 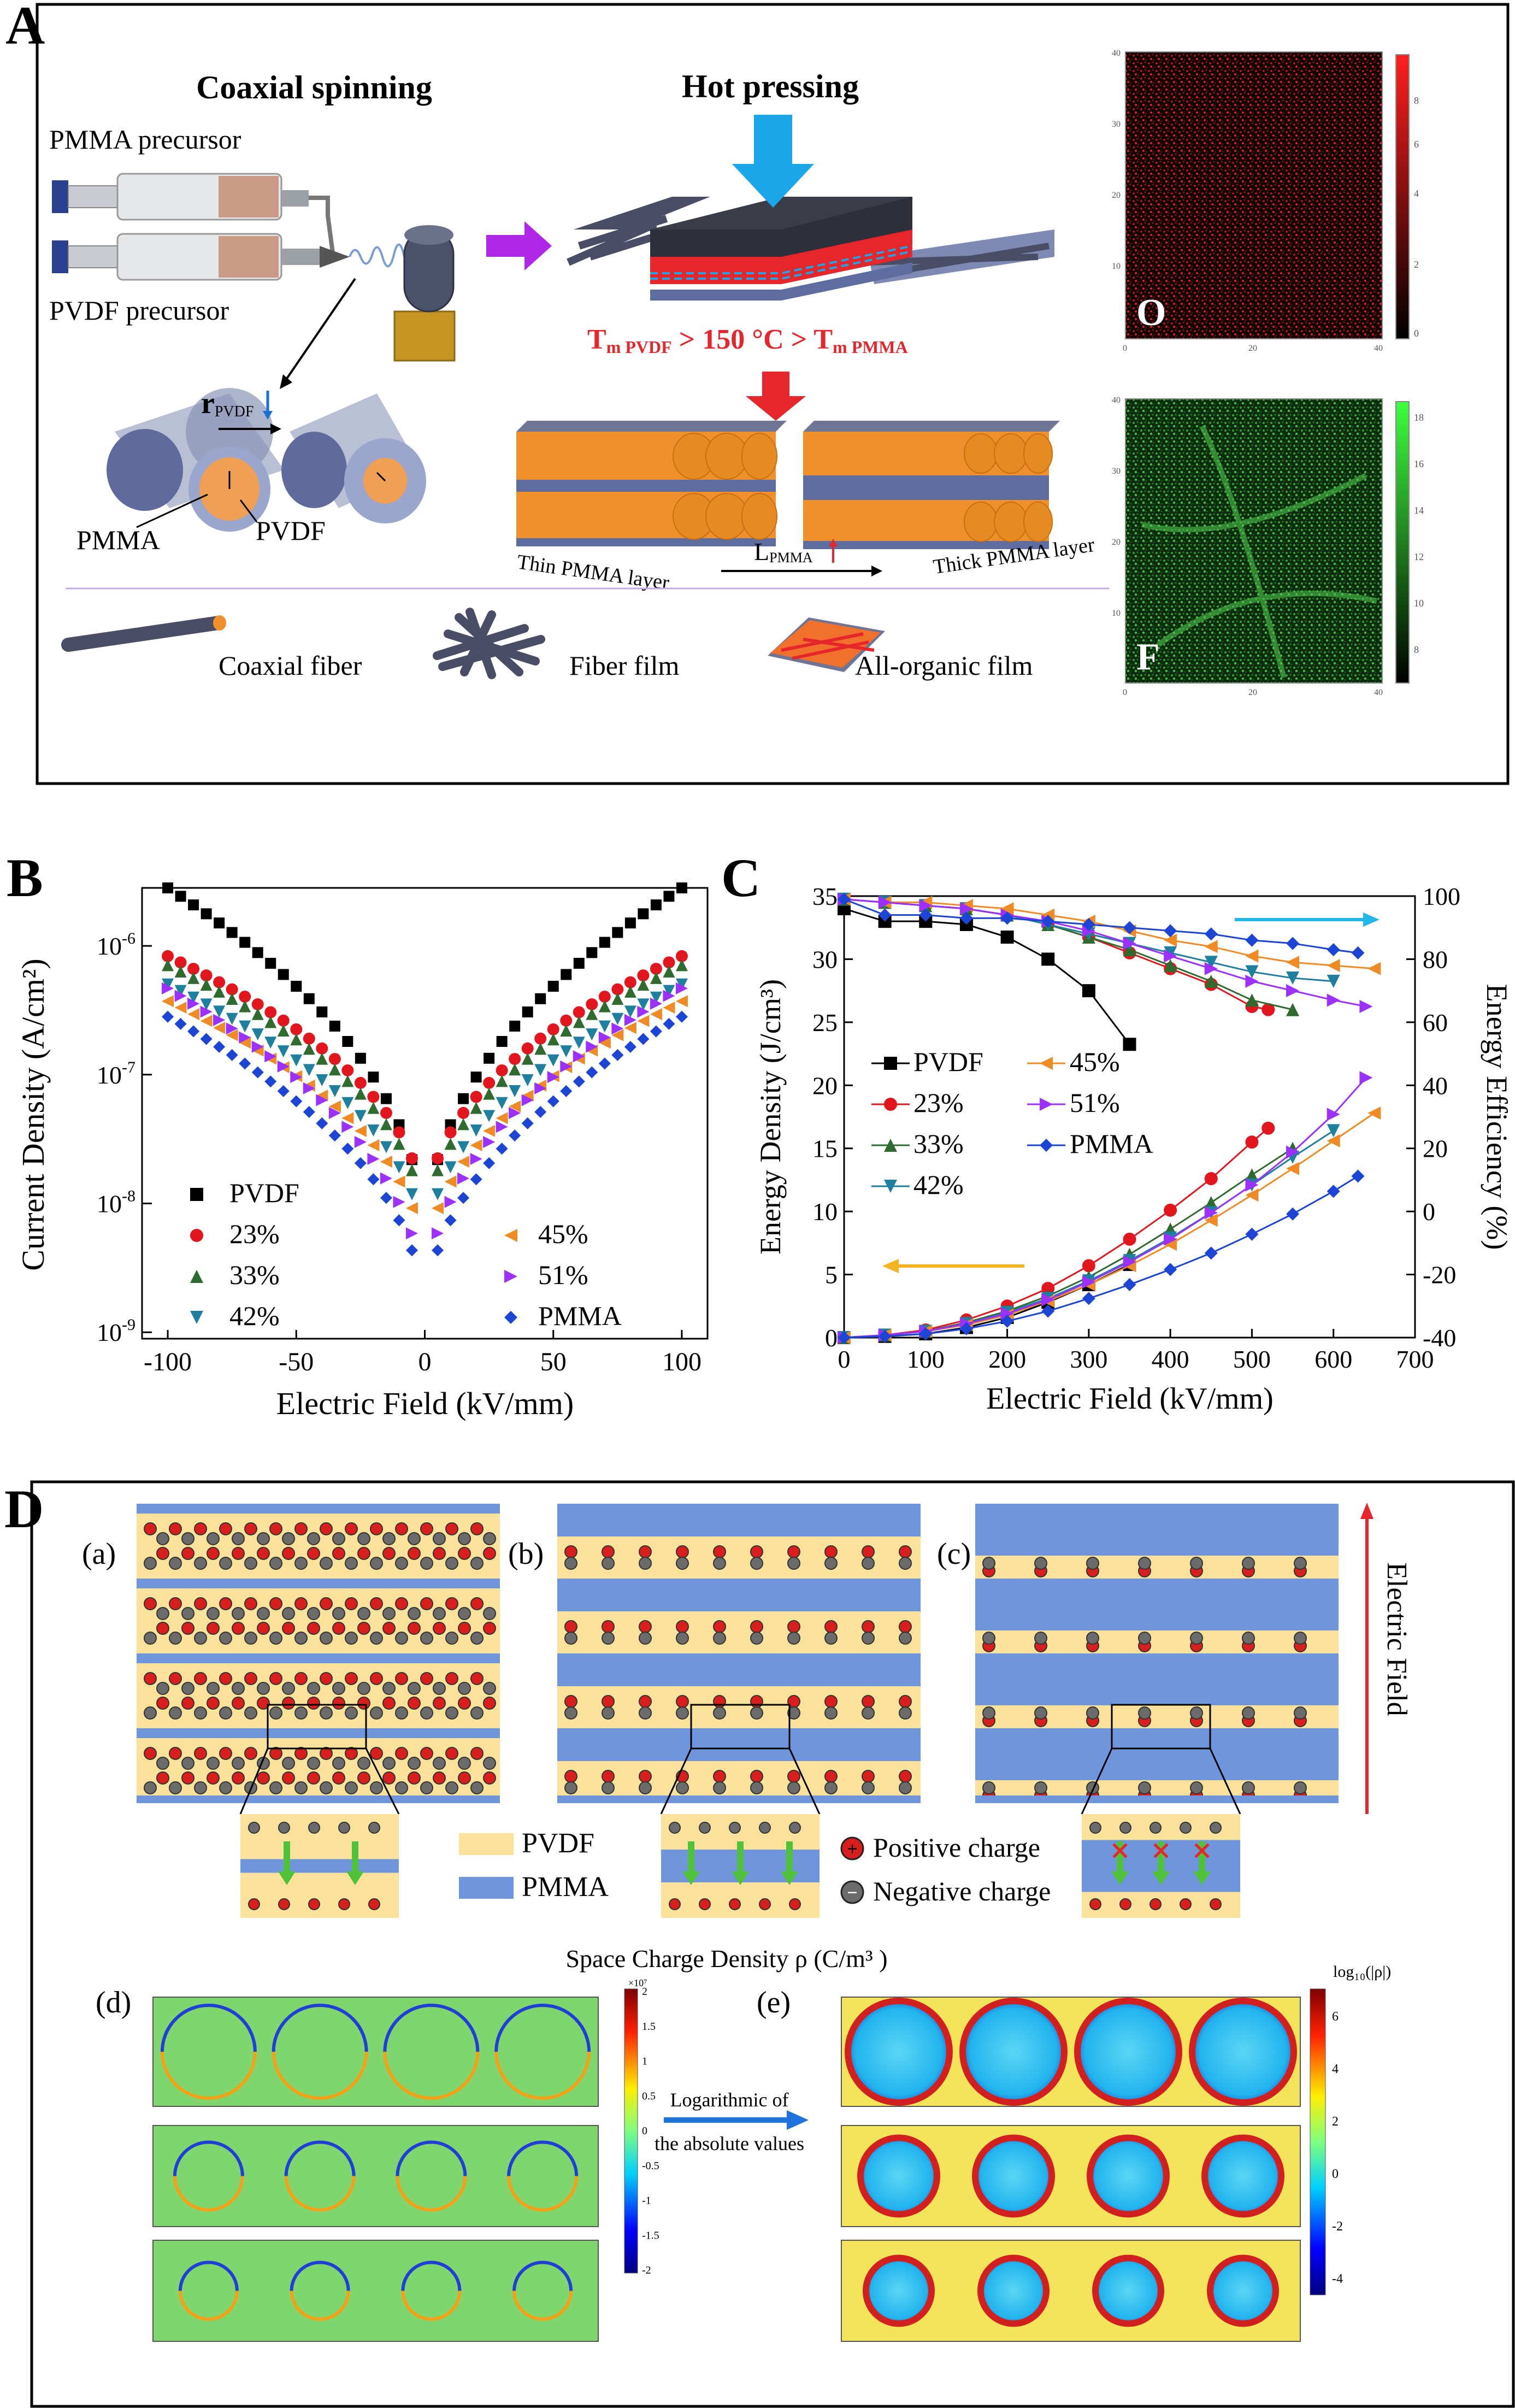 What do you see at coordinates (644, 1992) in the screenshot?
I see `cbar-d-tick: 2` at bounding box center [644, 1992].